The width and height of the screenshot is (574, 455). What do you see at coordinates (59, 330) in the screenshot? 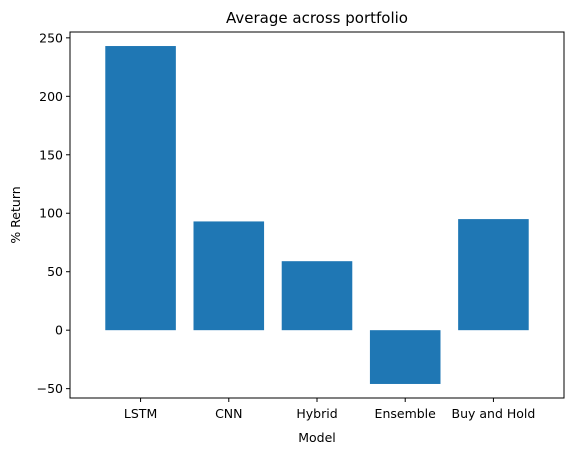
I see `y-tick-label: 0` at bounding box center [59, 330].